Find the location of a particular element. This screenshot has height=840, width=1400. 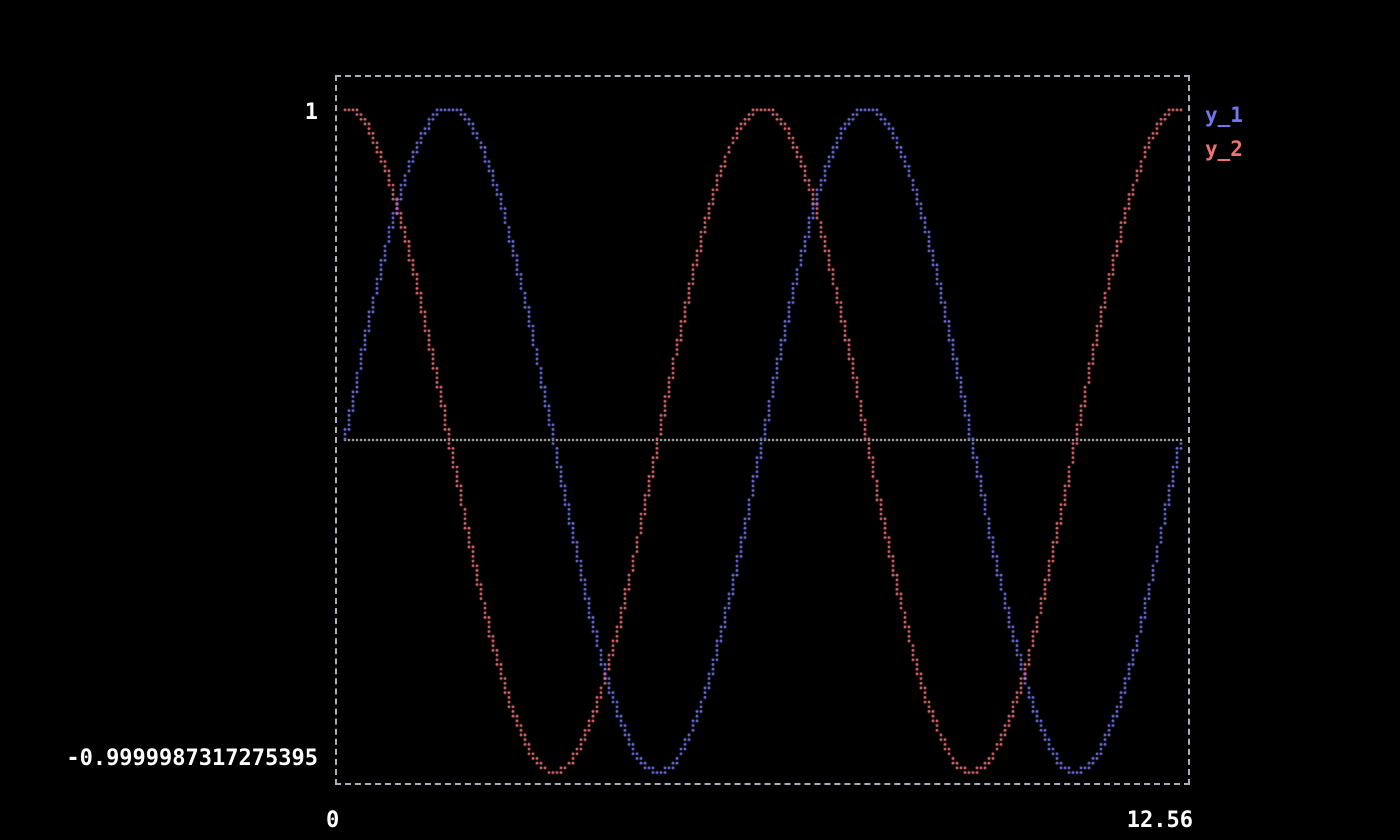

legend-item-y2: y_2 is located at coordinates (1224, 149).